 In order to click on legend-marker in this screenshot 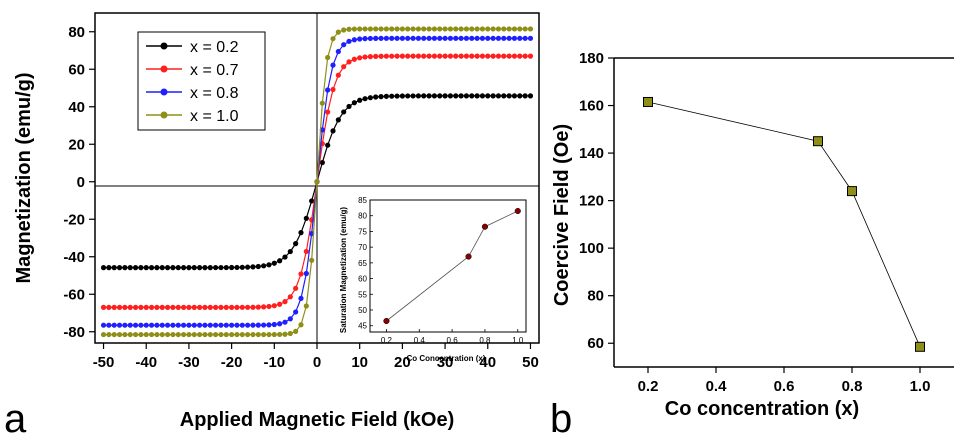, I will do `click(164, 46)`.